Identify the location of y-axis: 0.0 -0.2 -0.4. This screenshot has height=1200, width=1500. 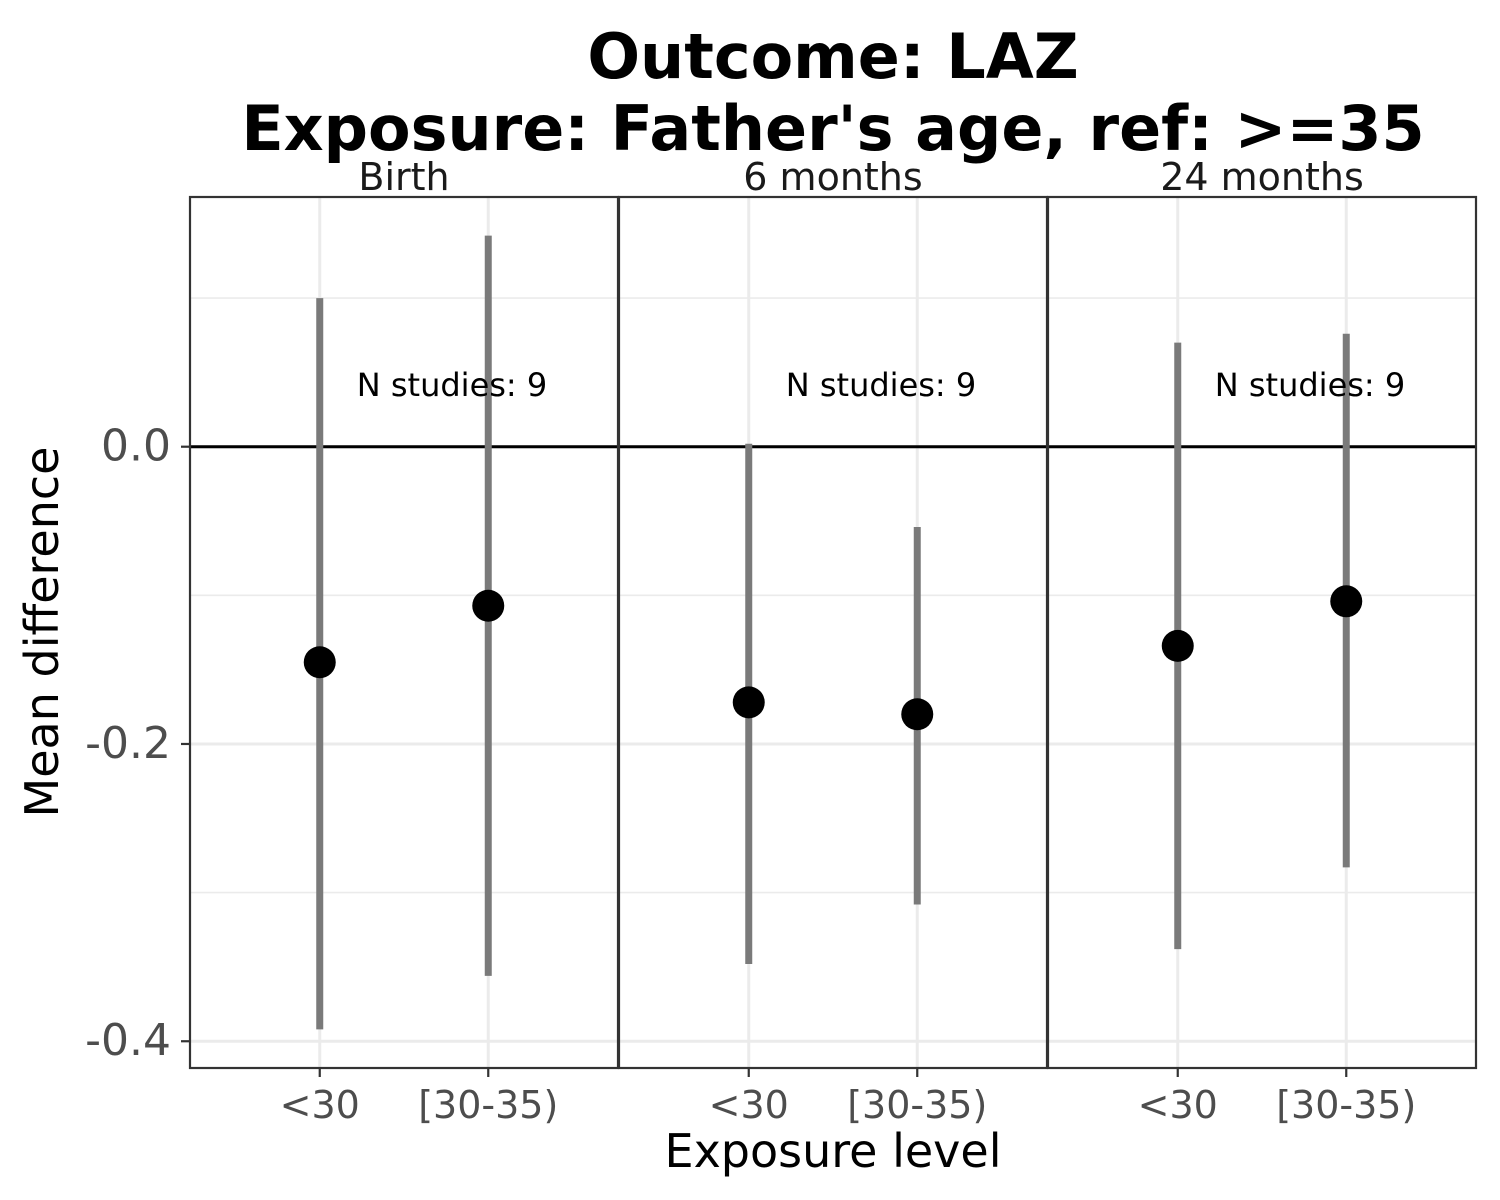
(137, 743).